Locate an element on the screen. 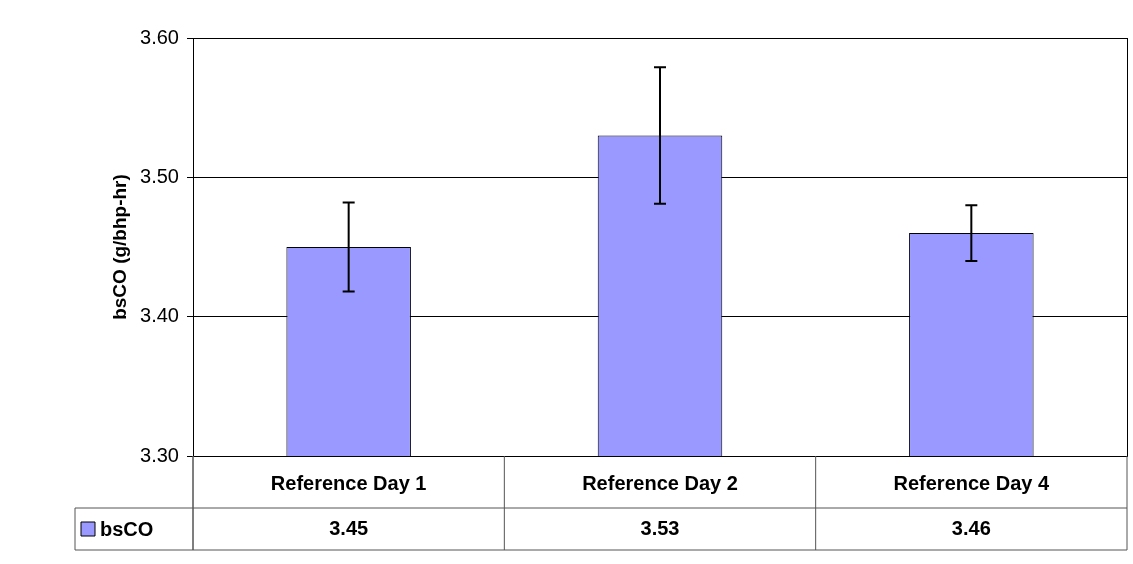 The image size is (1133, 564). legend-label: bsCO is located at coordinates (127, 528).